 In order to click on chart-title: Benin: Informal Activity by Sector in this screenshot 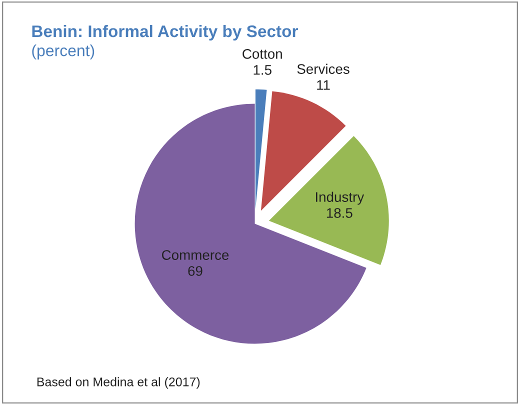, I will do `click(165, 32)`.